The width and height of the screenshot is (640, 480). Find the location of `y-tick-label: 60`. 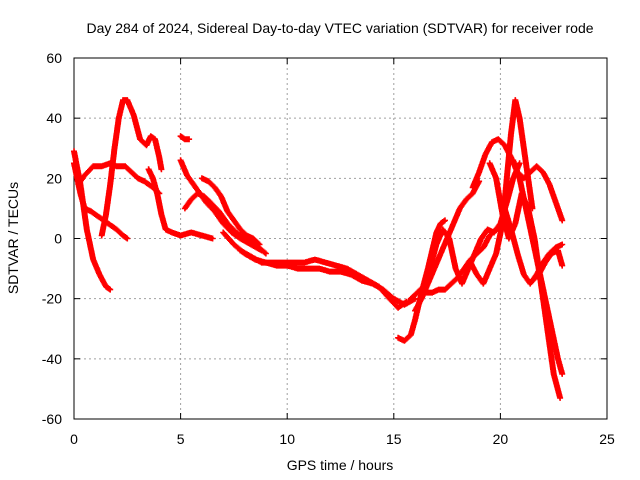

y-tick-label: 60 is located at coordinates (54, 58).